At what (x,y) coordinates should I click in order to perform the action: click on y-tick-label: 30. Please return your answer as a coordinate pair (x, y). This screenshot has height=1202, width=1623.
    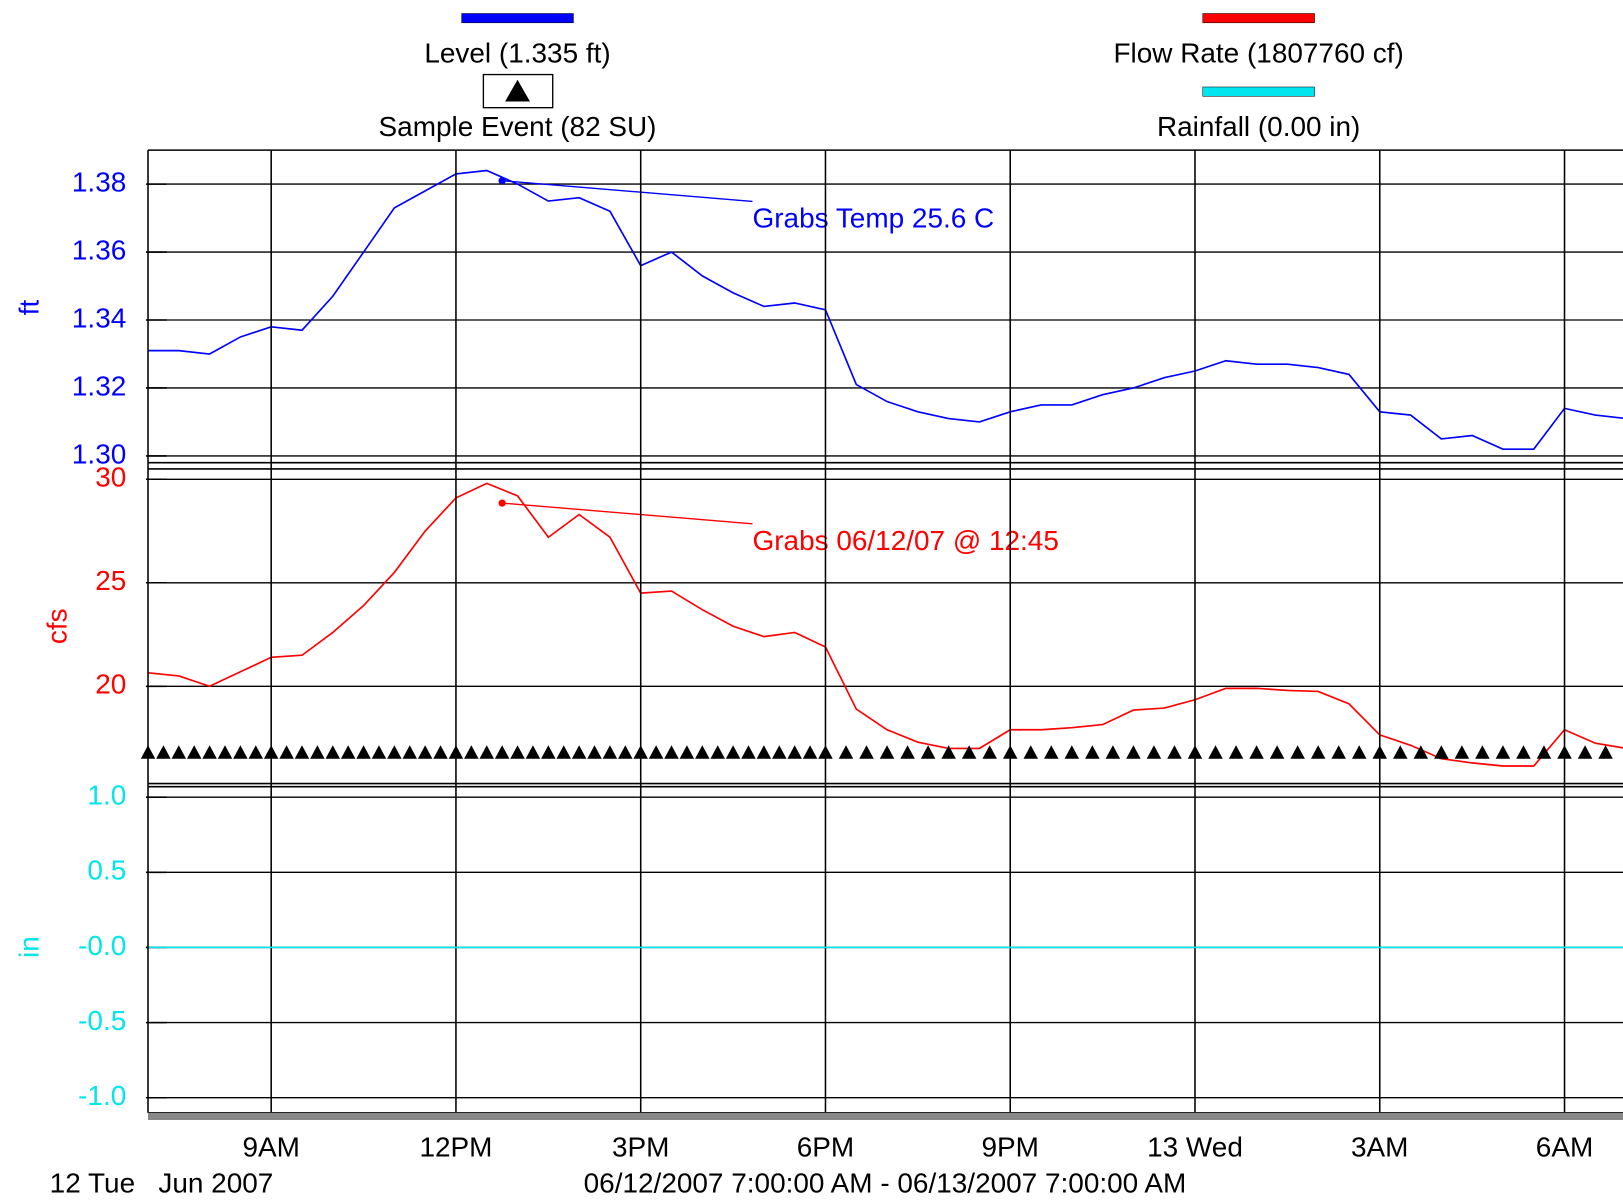
    Looking at the image, I should click on (110, 477).